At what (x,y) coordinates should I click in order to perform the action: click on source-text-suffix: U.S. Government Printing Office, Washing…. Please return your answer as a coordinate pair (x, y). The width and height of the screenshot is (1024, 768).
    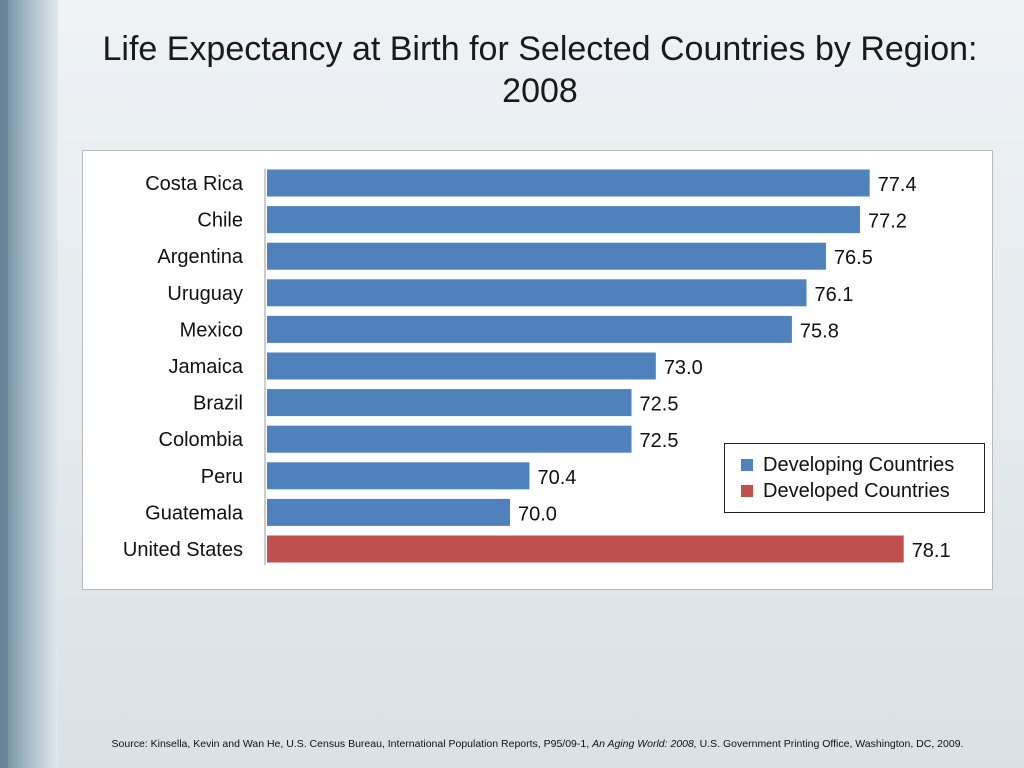
    Looking at the image, I should click on (830, 744).